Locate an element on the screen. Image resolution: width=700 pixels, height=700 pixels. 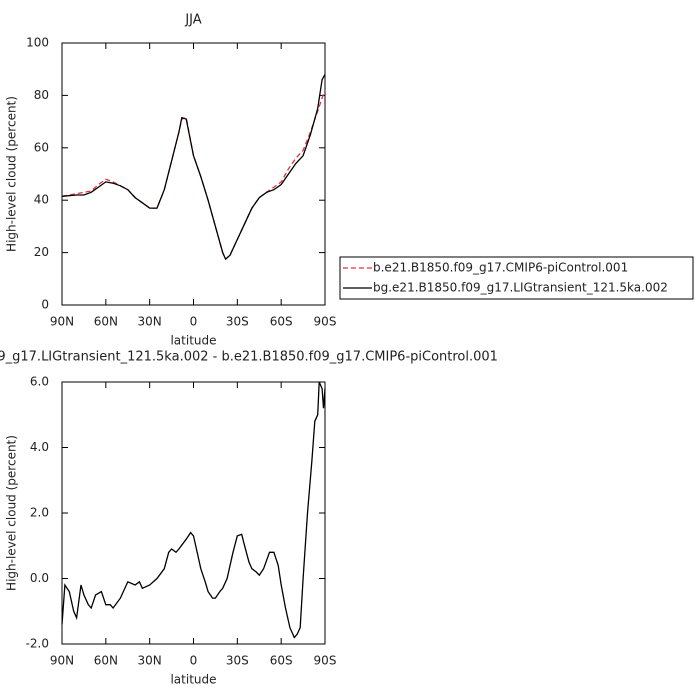
y-tick-label: 60 is located at coordinates (41, 147).